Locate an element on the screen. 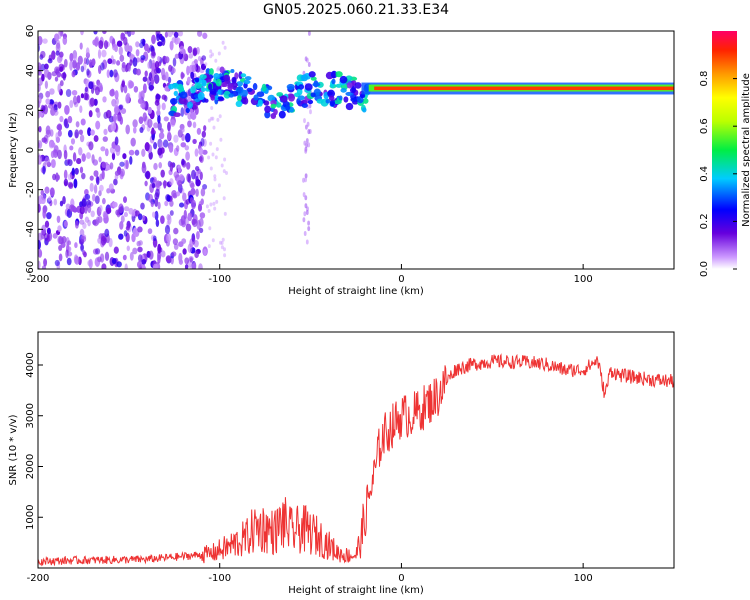 This screenshot has width=750, height=600. colorbar-ticks: 0.0 0.2 0.4 0.6 0.8 is located at coordinates (718, 174).